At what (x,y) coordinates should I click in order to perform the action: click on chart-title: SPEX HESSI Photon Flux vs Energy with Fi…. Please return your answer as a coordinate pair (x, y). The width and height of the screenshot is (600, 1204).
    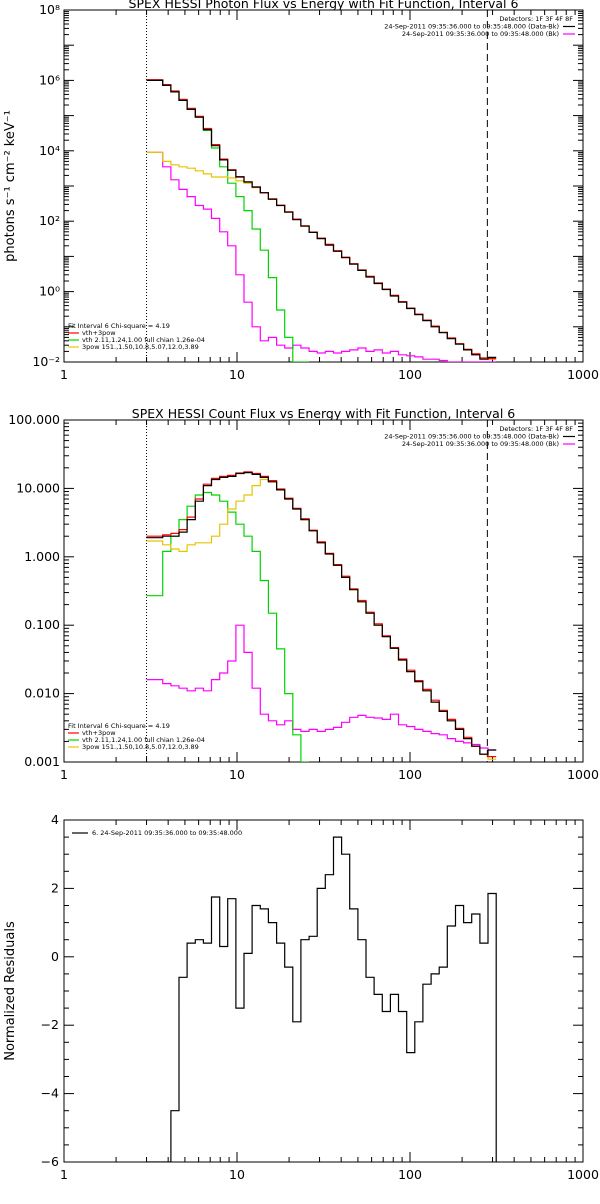
    Looking at the image, I should click on (324, 5).